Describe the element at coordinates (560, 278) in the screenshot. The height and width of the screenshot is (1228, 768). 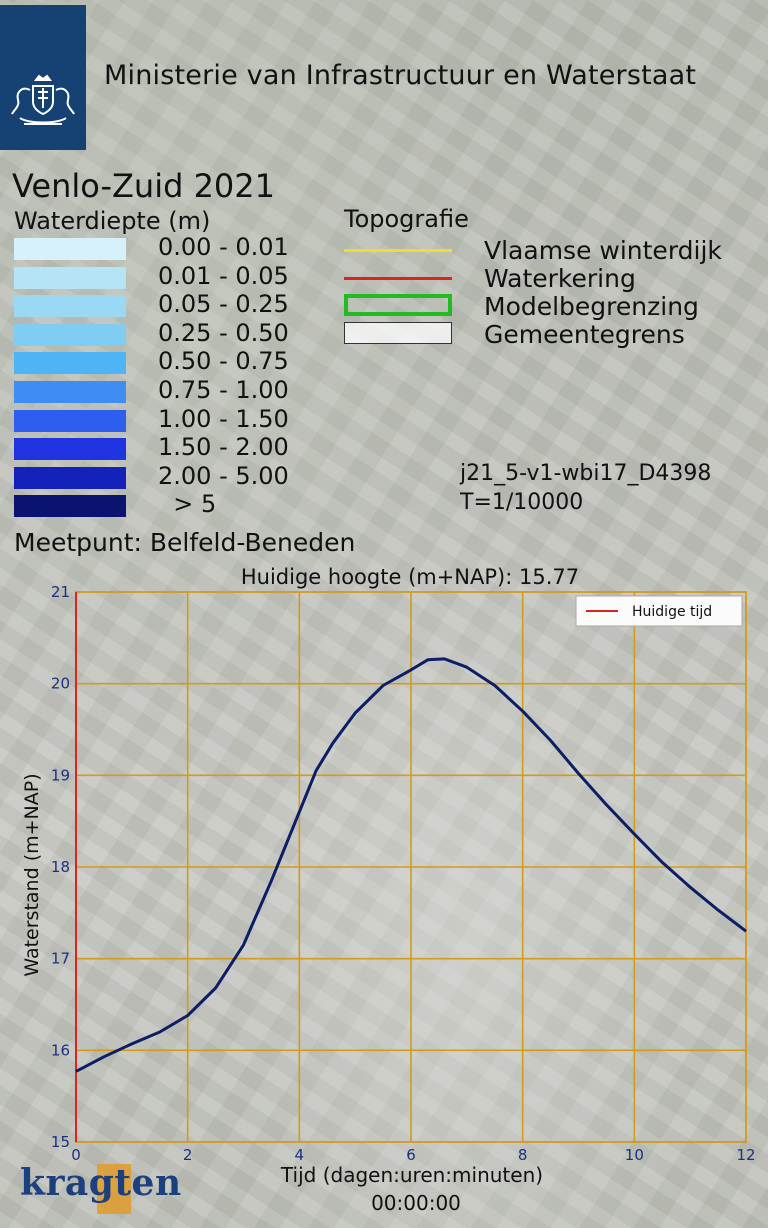
I see `topography-legend-label: Waterkering` at that location.